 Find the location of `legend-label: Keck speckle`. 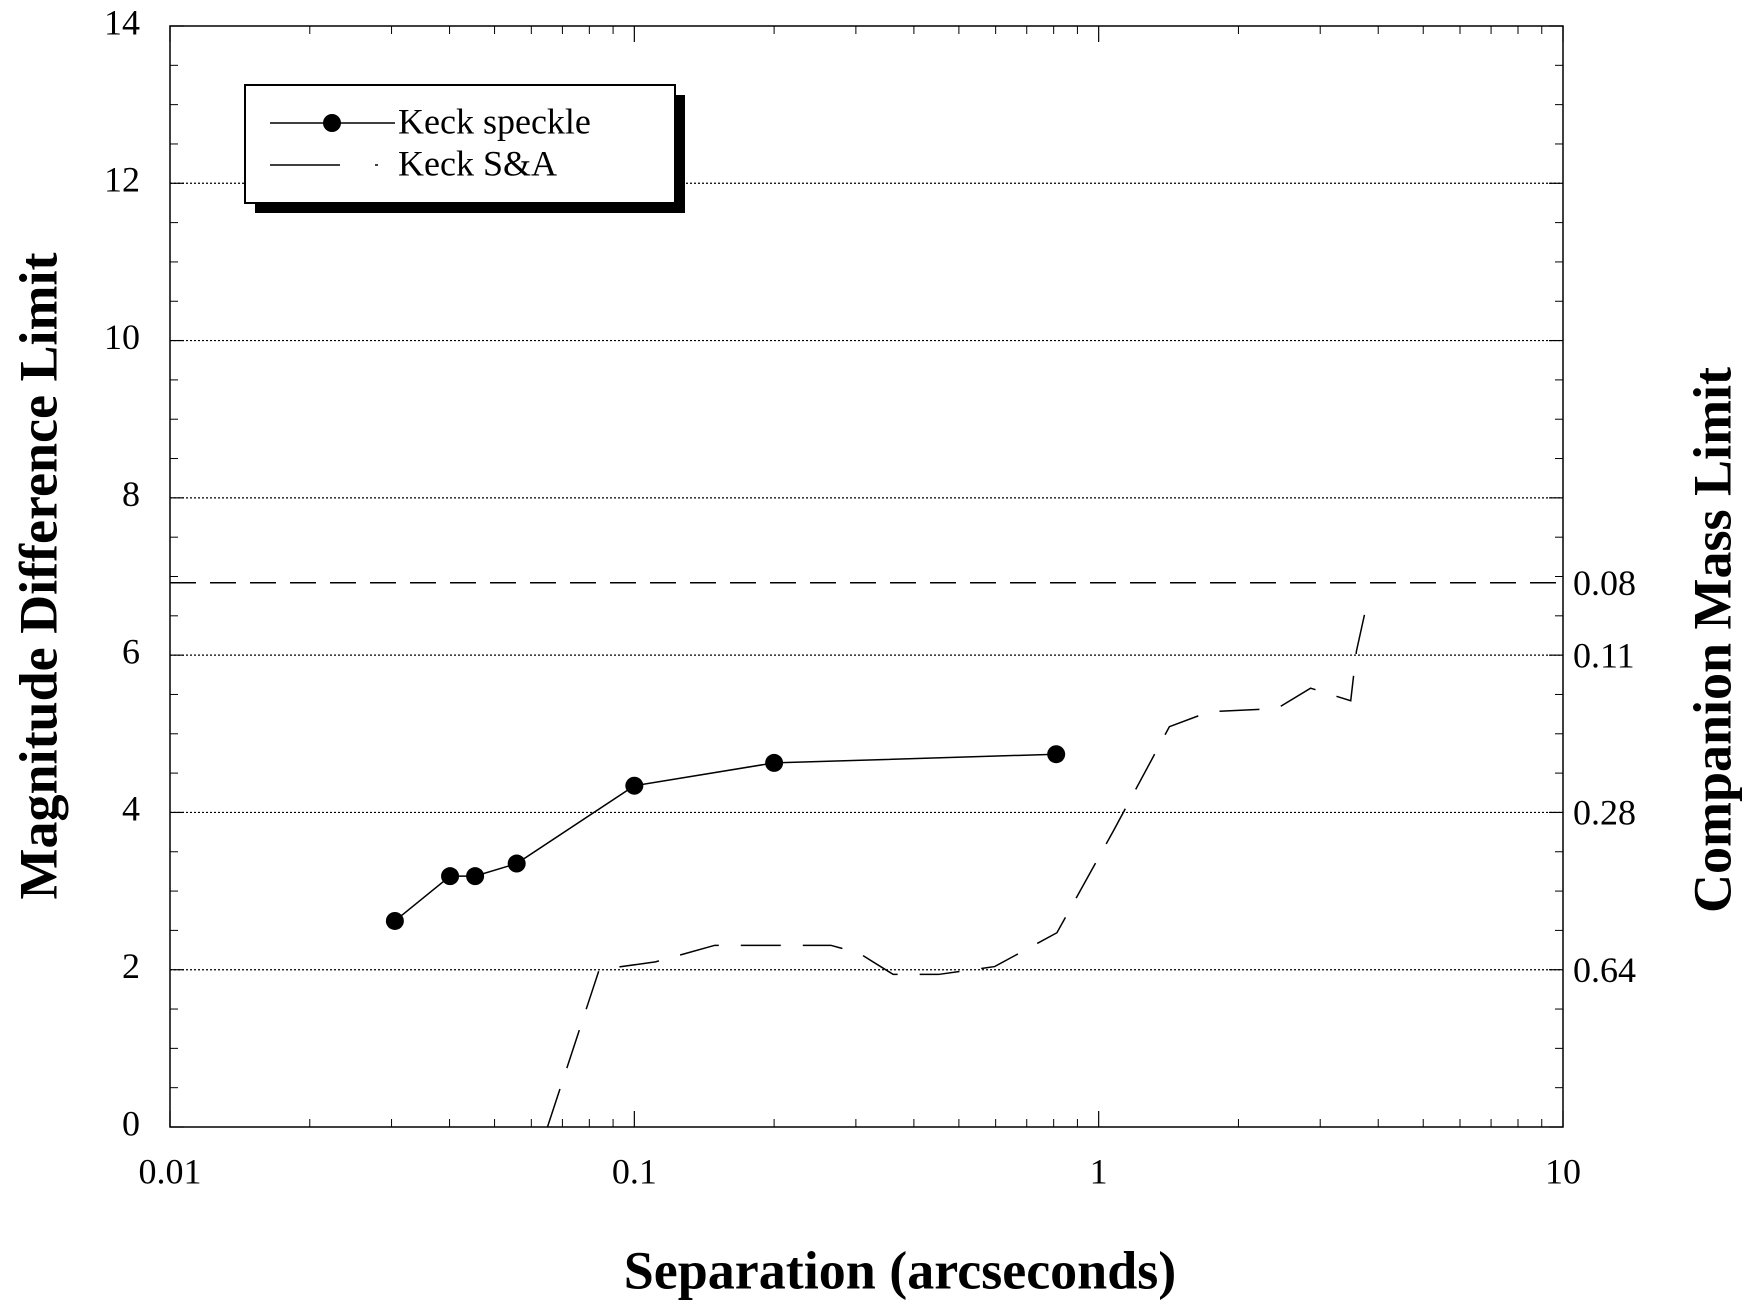

legend-label: Keck speckle is located at coordinates (494, 121).